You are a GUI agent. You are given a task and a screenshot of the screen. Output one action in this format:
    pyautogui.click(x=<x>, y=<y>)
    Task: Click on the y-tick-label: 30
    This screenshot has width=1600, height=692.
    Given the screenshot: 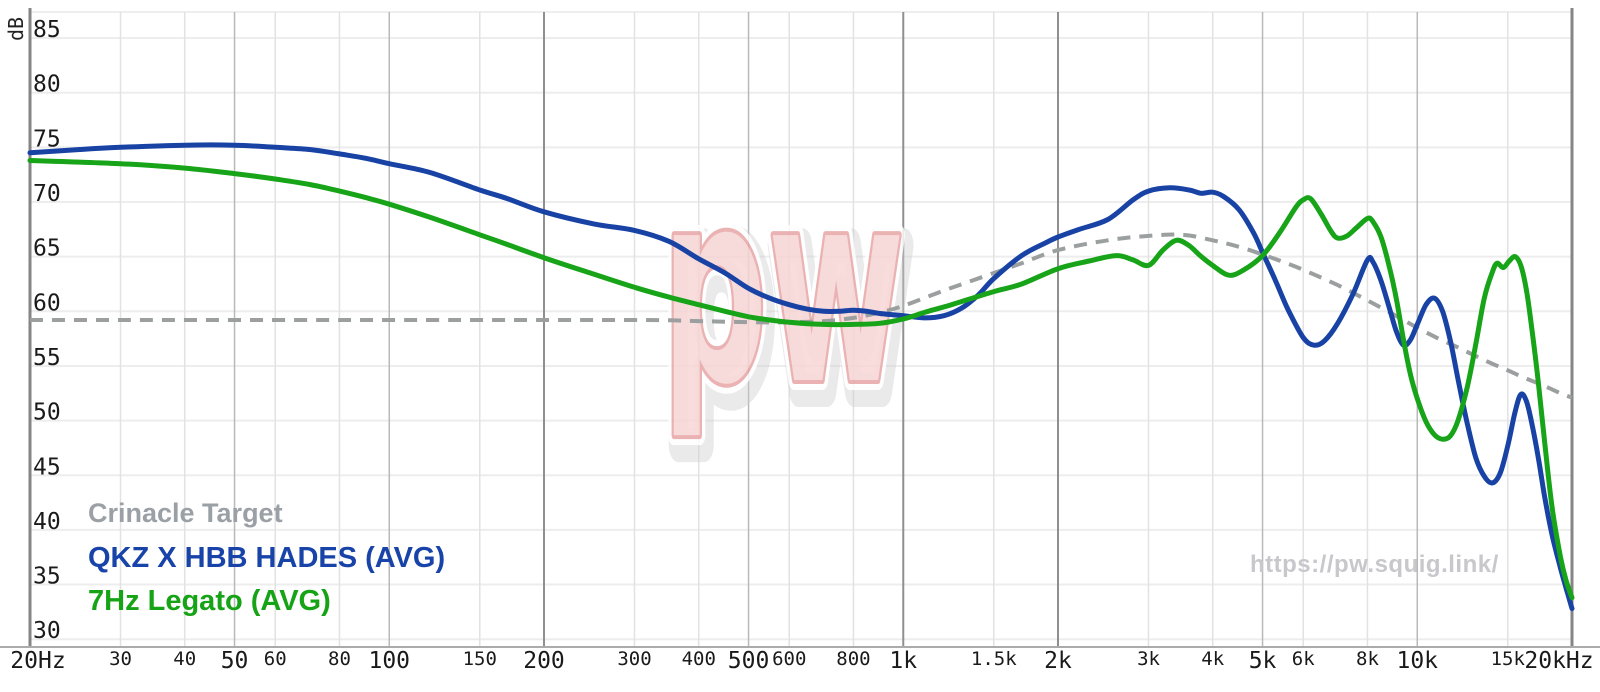 What is the action you would take?
    pyautogui.click(x=47, y=631)
    